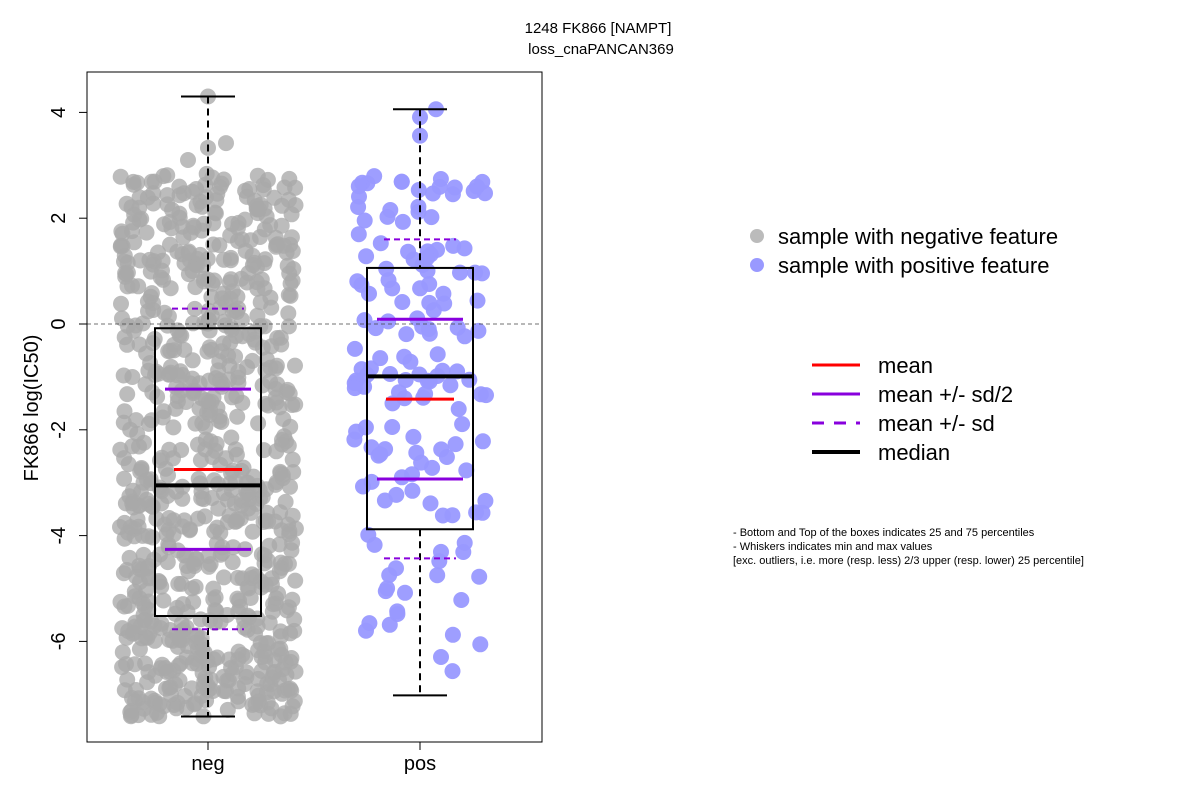  I want to click on iqr-box-pos, so click(420, 398).